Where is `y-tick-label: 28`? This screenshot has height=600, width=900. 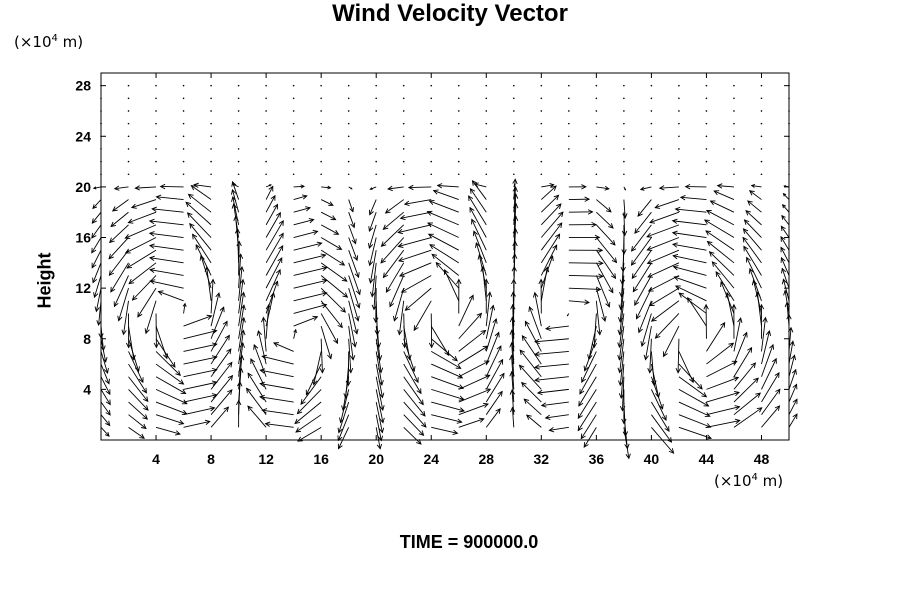
y-tick-label: 28 is located at coordinates (83, 86).